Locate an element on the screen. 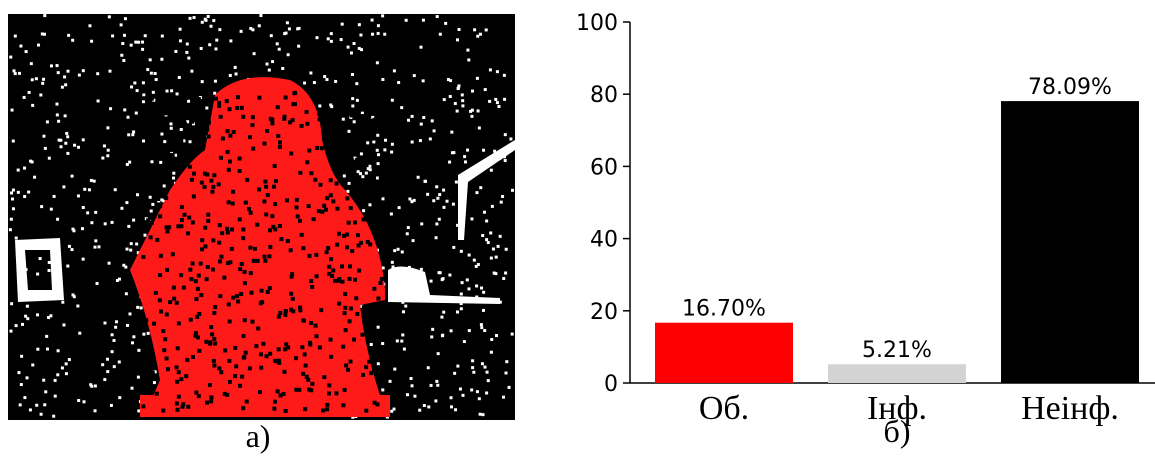 This screenshot has width=1155, height=459. x-tick-label: Об. is located at coordinates (724, 408).